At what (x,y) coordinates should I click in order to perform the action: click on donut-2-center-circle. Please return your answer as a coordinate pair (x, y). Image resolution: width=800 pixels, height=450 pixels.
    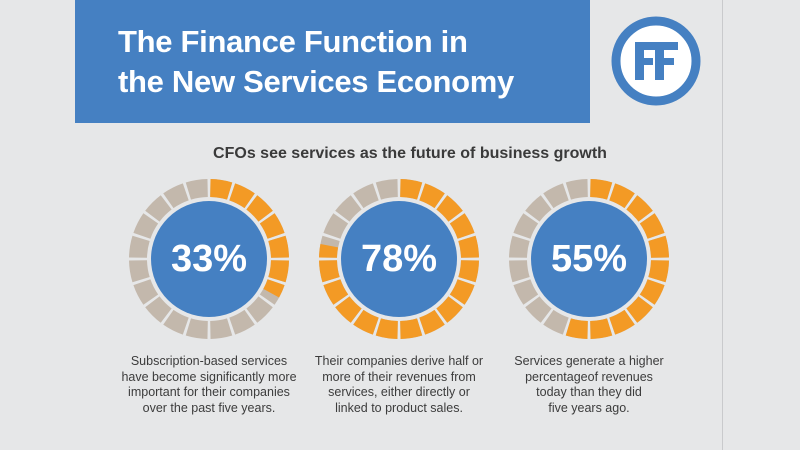
    Looking at the image, I should click on (399, 259).